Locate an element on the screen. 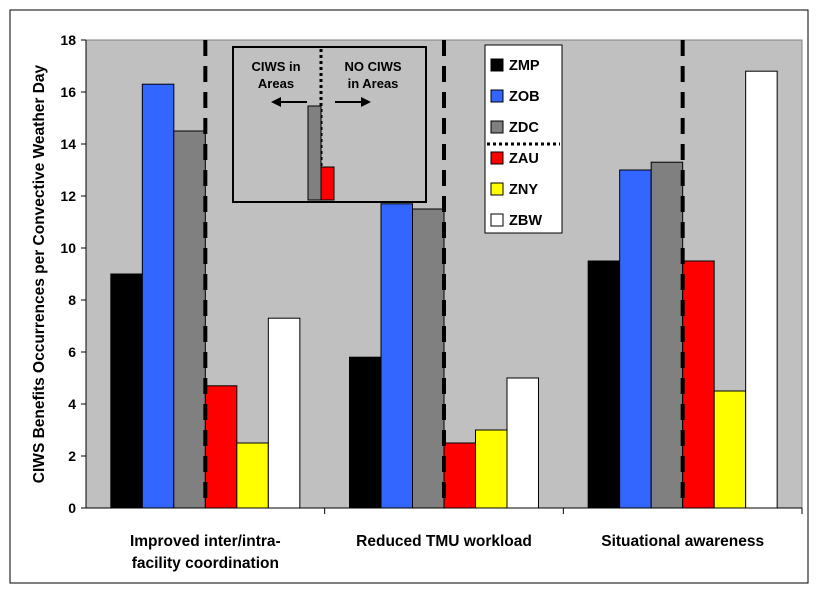 This screenshot has width=818, height=598. y-tick-label: 10 is located at coordinates (68, 248).